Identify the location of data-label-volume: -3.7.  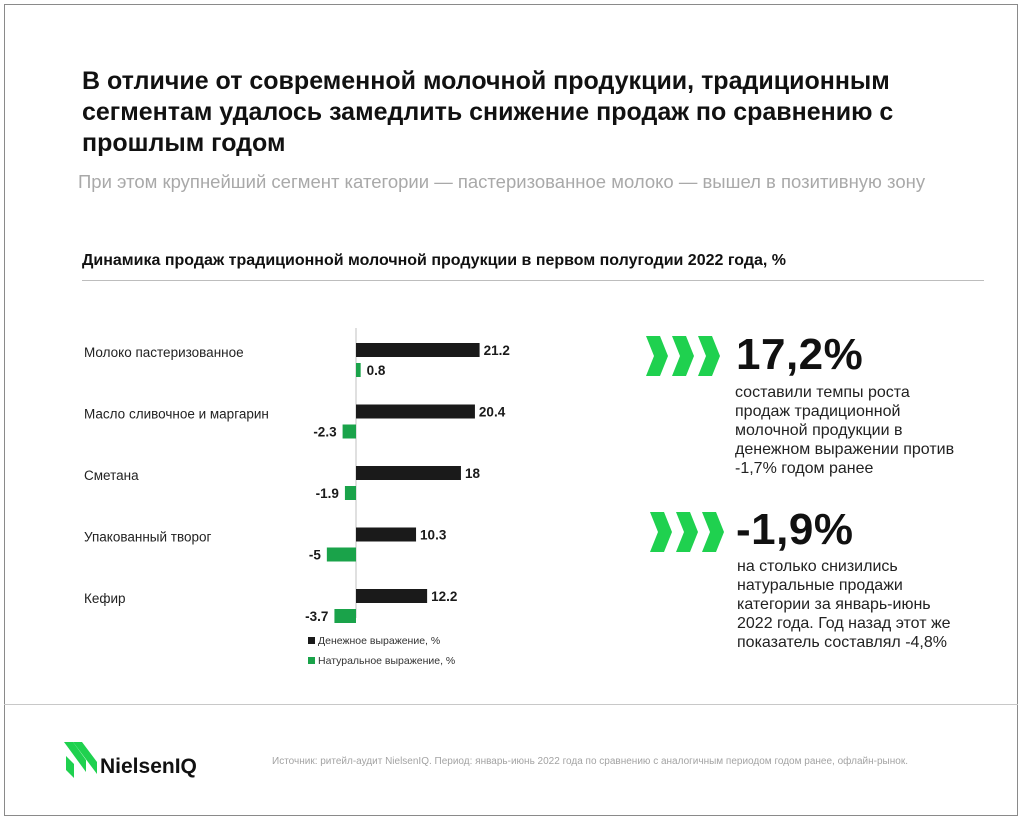
(316, 616).